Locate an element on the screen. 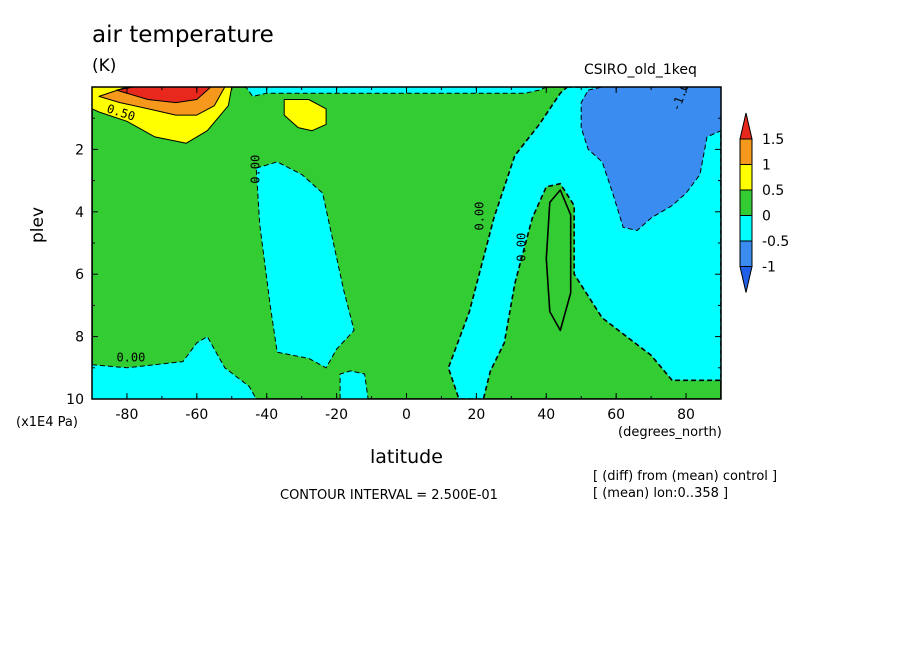 This screenshot has width=904, height=654. y-tick-label: 10 is located at coordinates (75, 400).